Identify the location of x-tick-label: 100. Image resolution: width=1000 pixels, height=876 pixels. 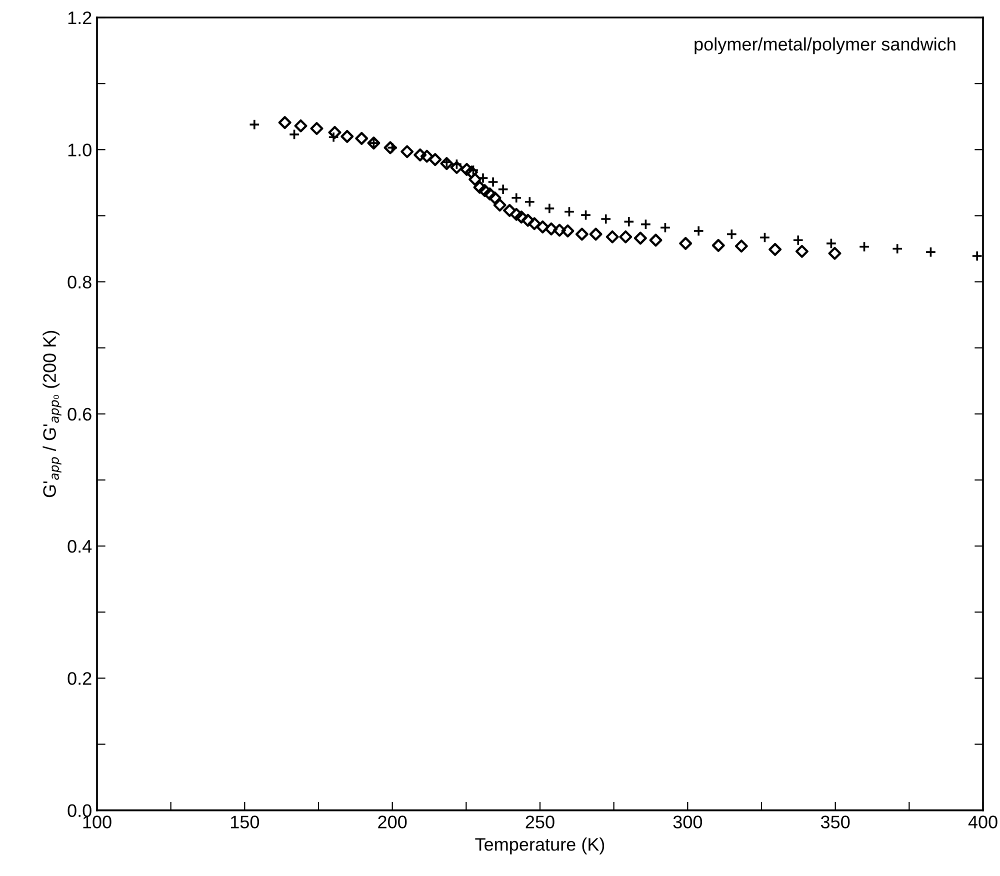
(97, 822).